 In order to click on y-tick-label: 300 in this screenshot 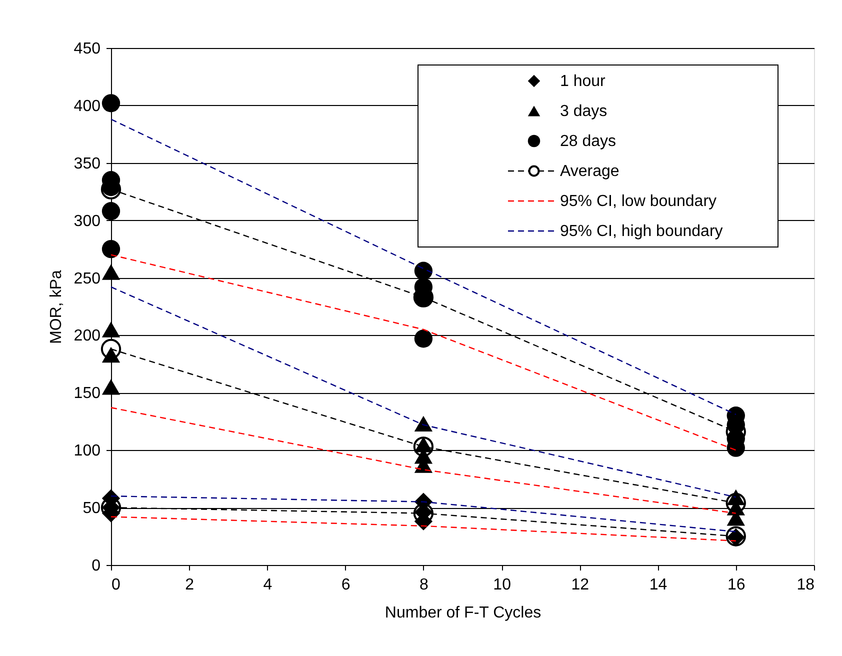, I will do `click(87, 221)`.